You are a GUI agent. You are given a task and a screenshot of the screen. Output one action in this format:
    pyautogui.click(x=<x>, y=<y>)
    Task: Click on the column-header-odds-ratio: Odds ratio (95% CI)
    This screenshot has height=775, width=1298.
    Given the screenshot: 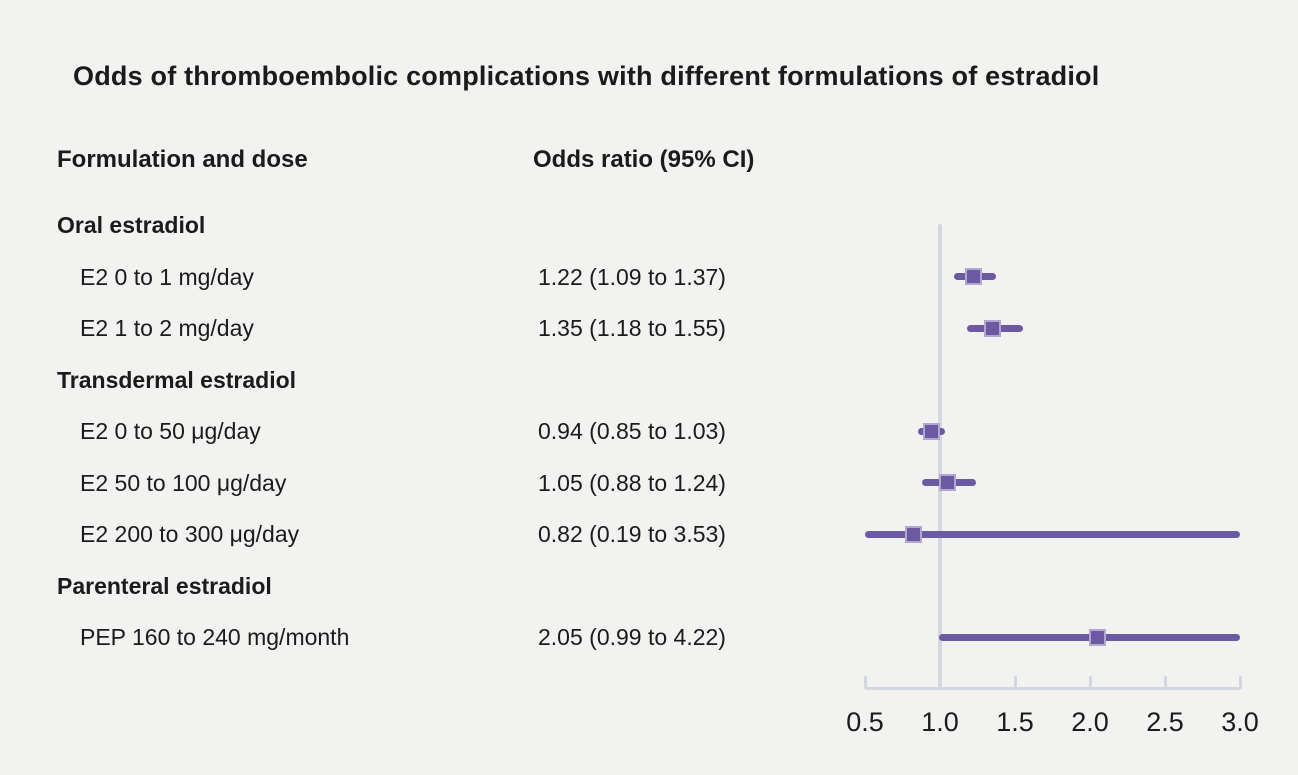 What is the action you would take?
    pyautogui.click(x=644, y=159)
    